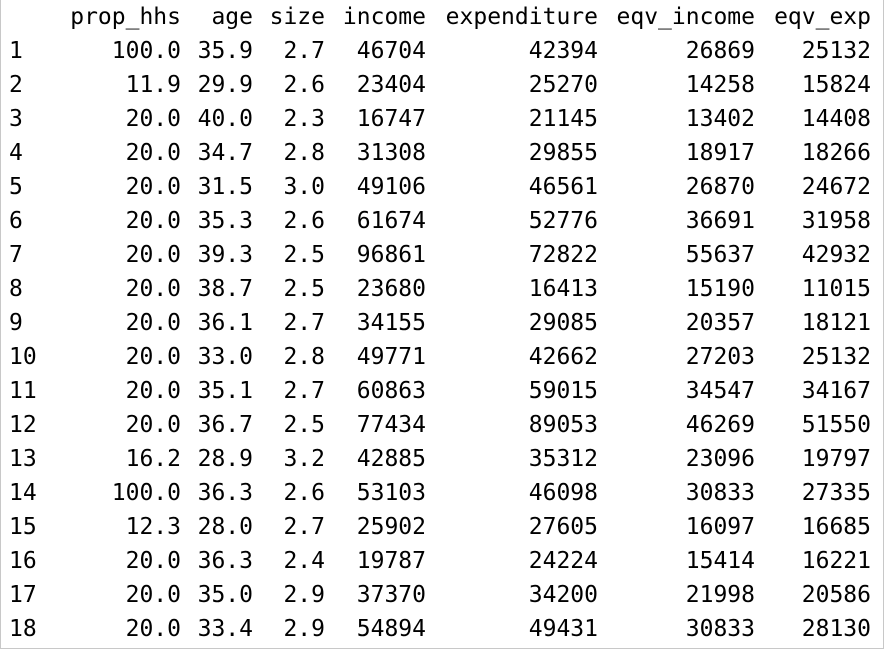  I want to click on cell-eqv-income: 27203, so click(720, 357).